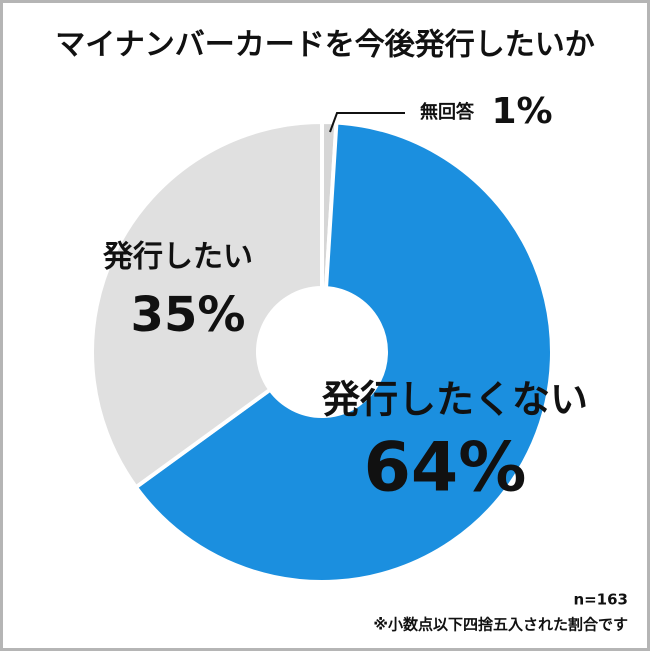 This screenshot has height=651, width=650. Describe the element at coordinates (500, 625) in the screenshot. I see `footnote: ※小数点以下四捨五入された割合です` at that location.